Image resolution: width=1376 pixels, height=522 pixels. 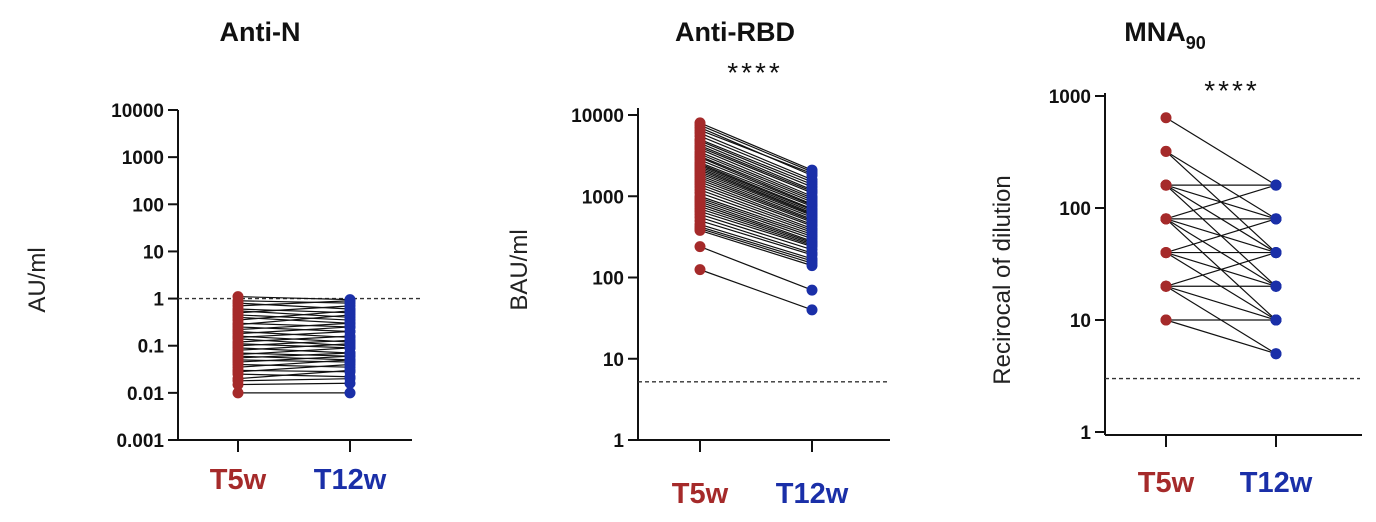 What do you see at coordinates (1002, 279) in the screenshot?
I see `y-axis-label: Recirocal of dilution` at bounding box center [1002, 279].